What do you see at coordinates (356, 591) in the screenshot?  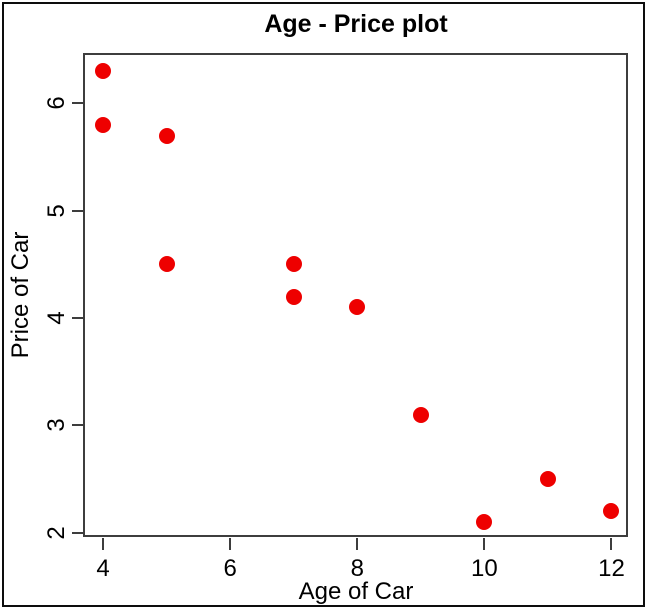 I see `x-axis-label: Age of Car` at bounding box center [356, 591].